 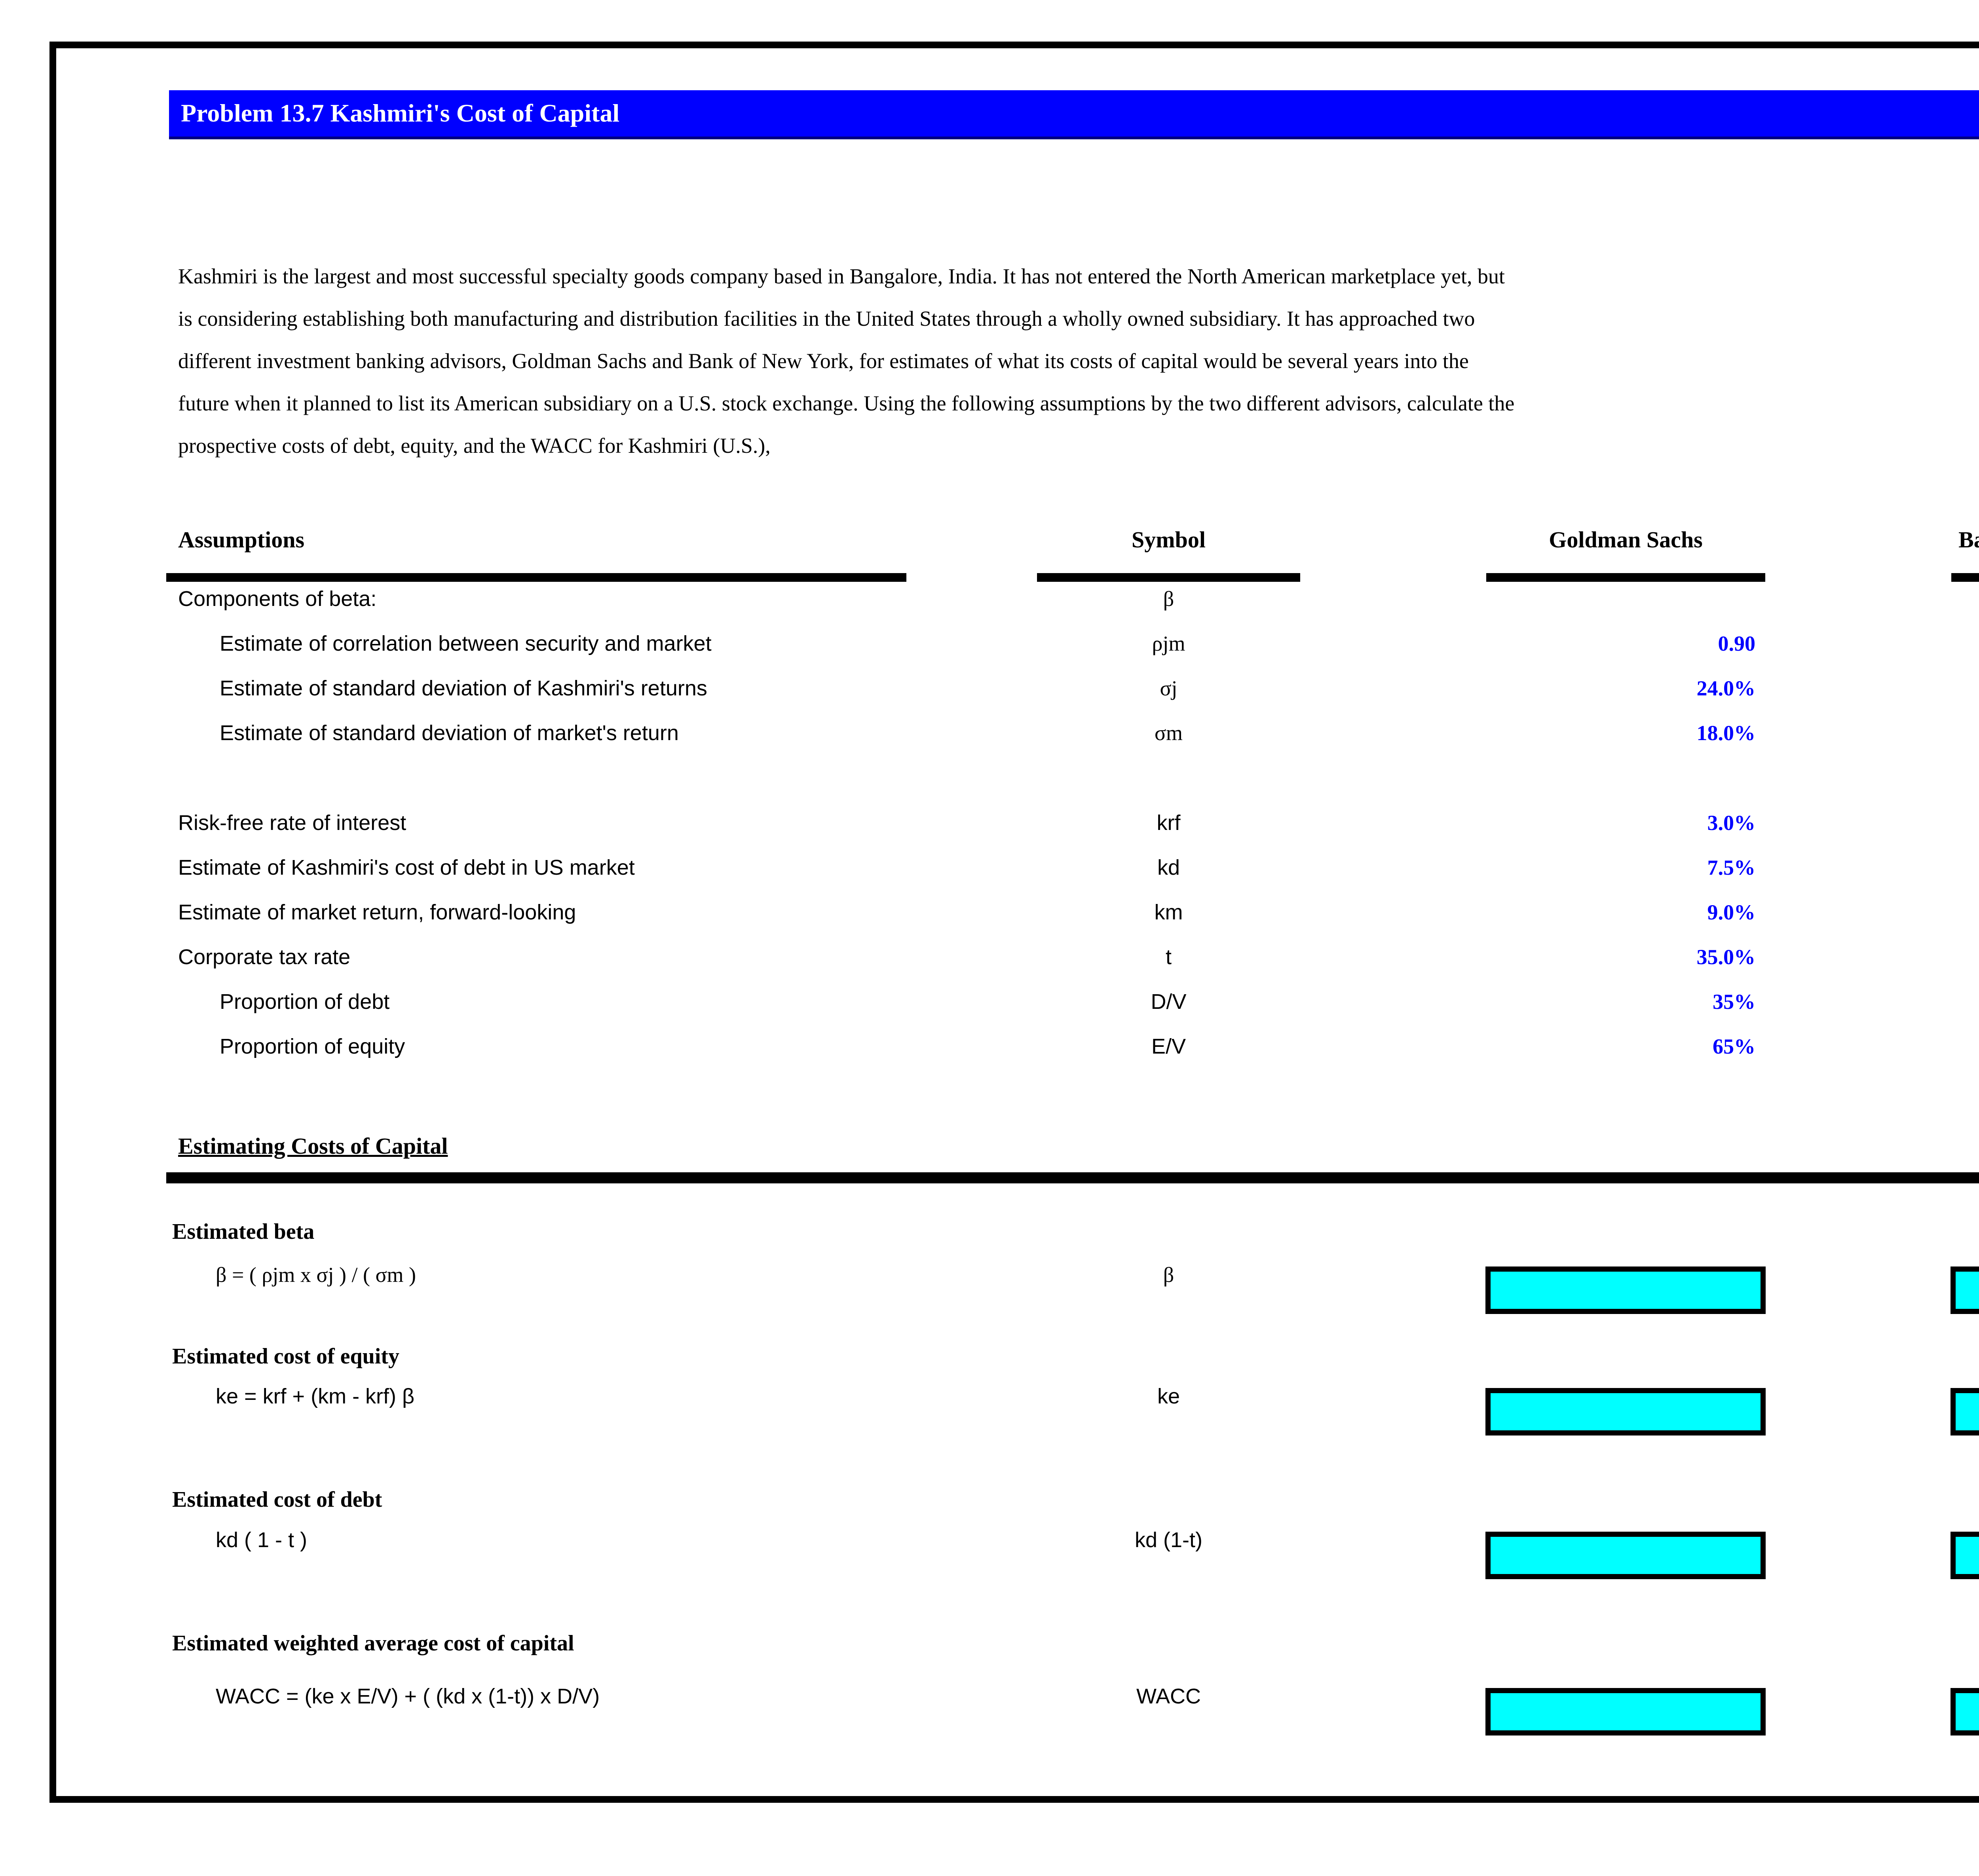 I want to click on bony-value: 60%, so click(x=1890, y=1046).